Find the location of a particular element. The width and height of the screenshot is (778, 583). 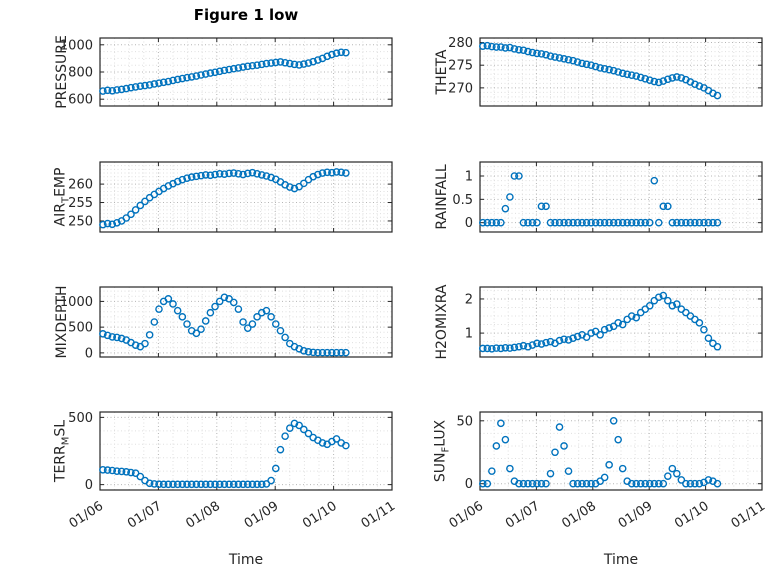

rainfall-chart: 00.51 is located at coordinates (607, 197).